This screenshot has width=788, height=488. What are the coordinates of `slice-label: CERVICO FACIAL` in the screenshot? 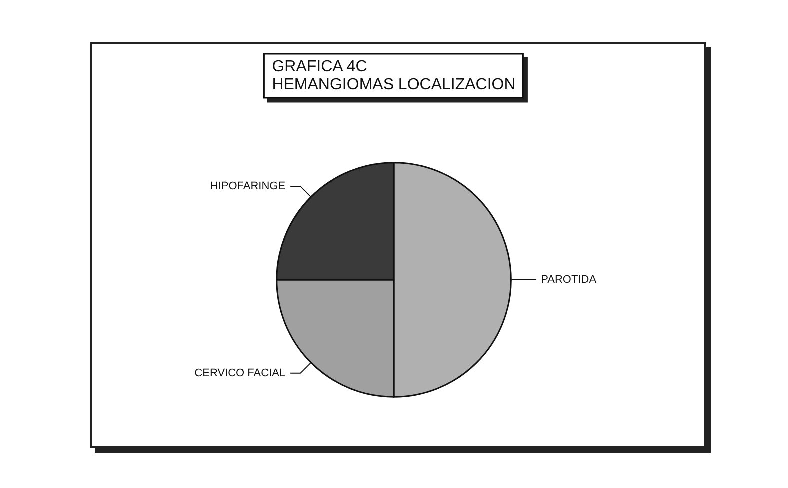 It's located at (240, 373).